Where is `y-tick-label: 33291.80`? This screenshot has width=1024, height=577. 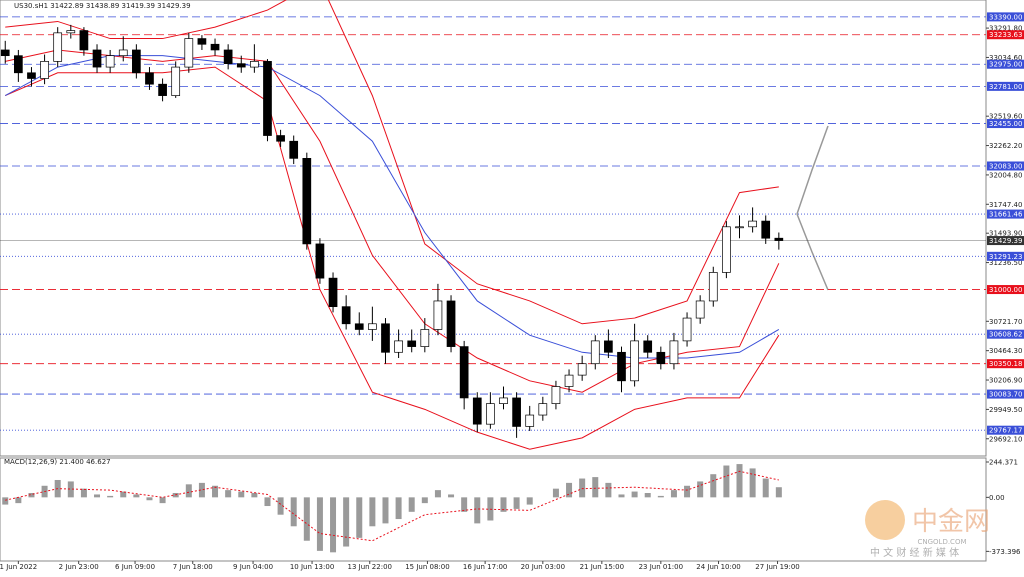 y-tick-label: 33291.80 is located at coordinates (1005, 29).